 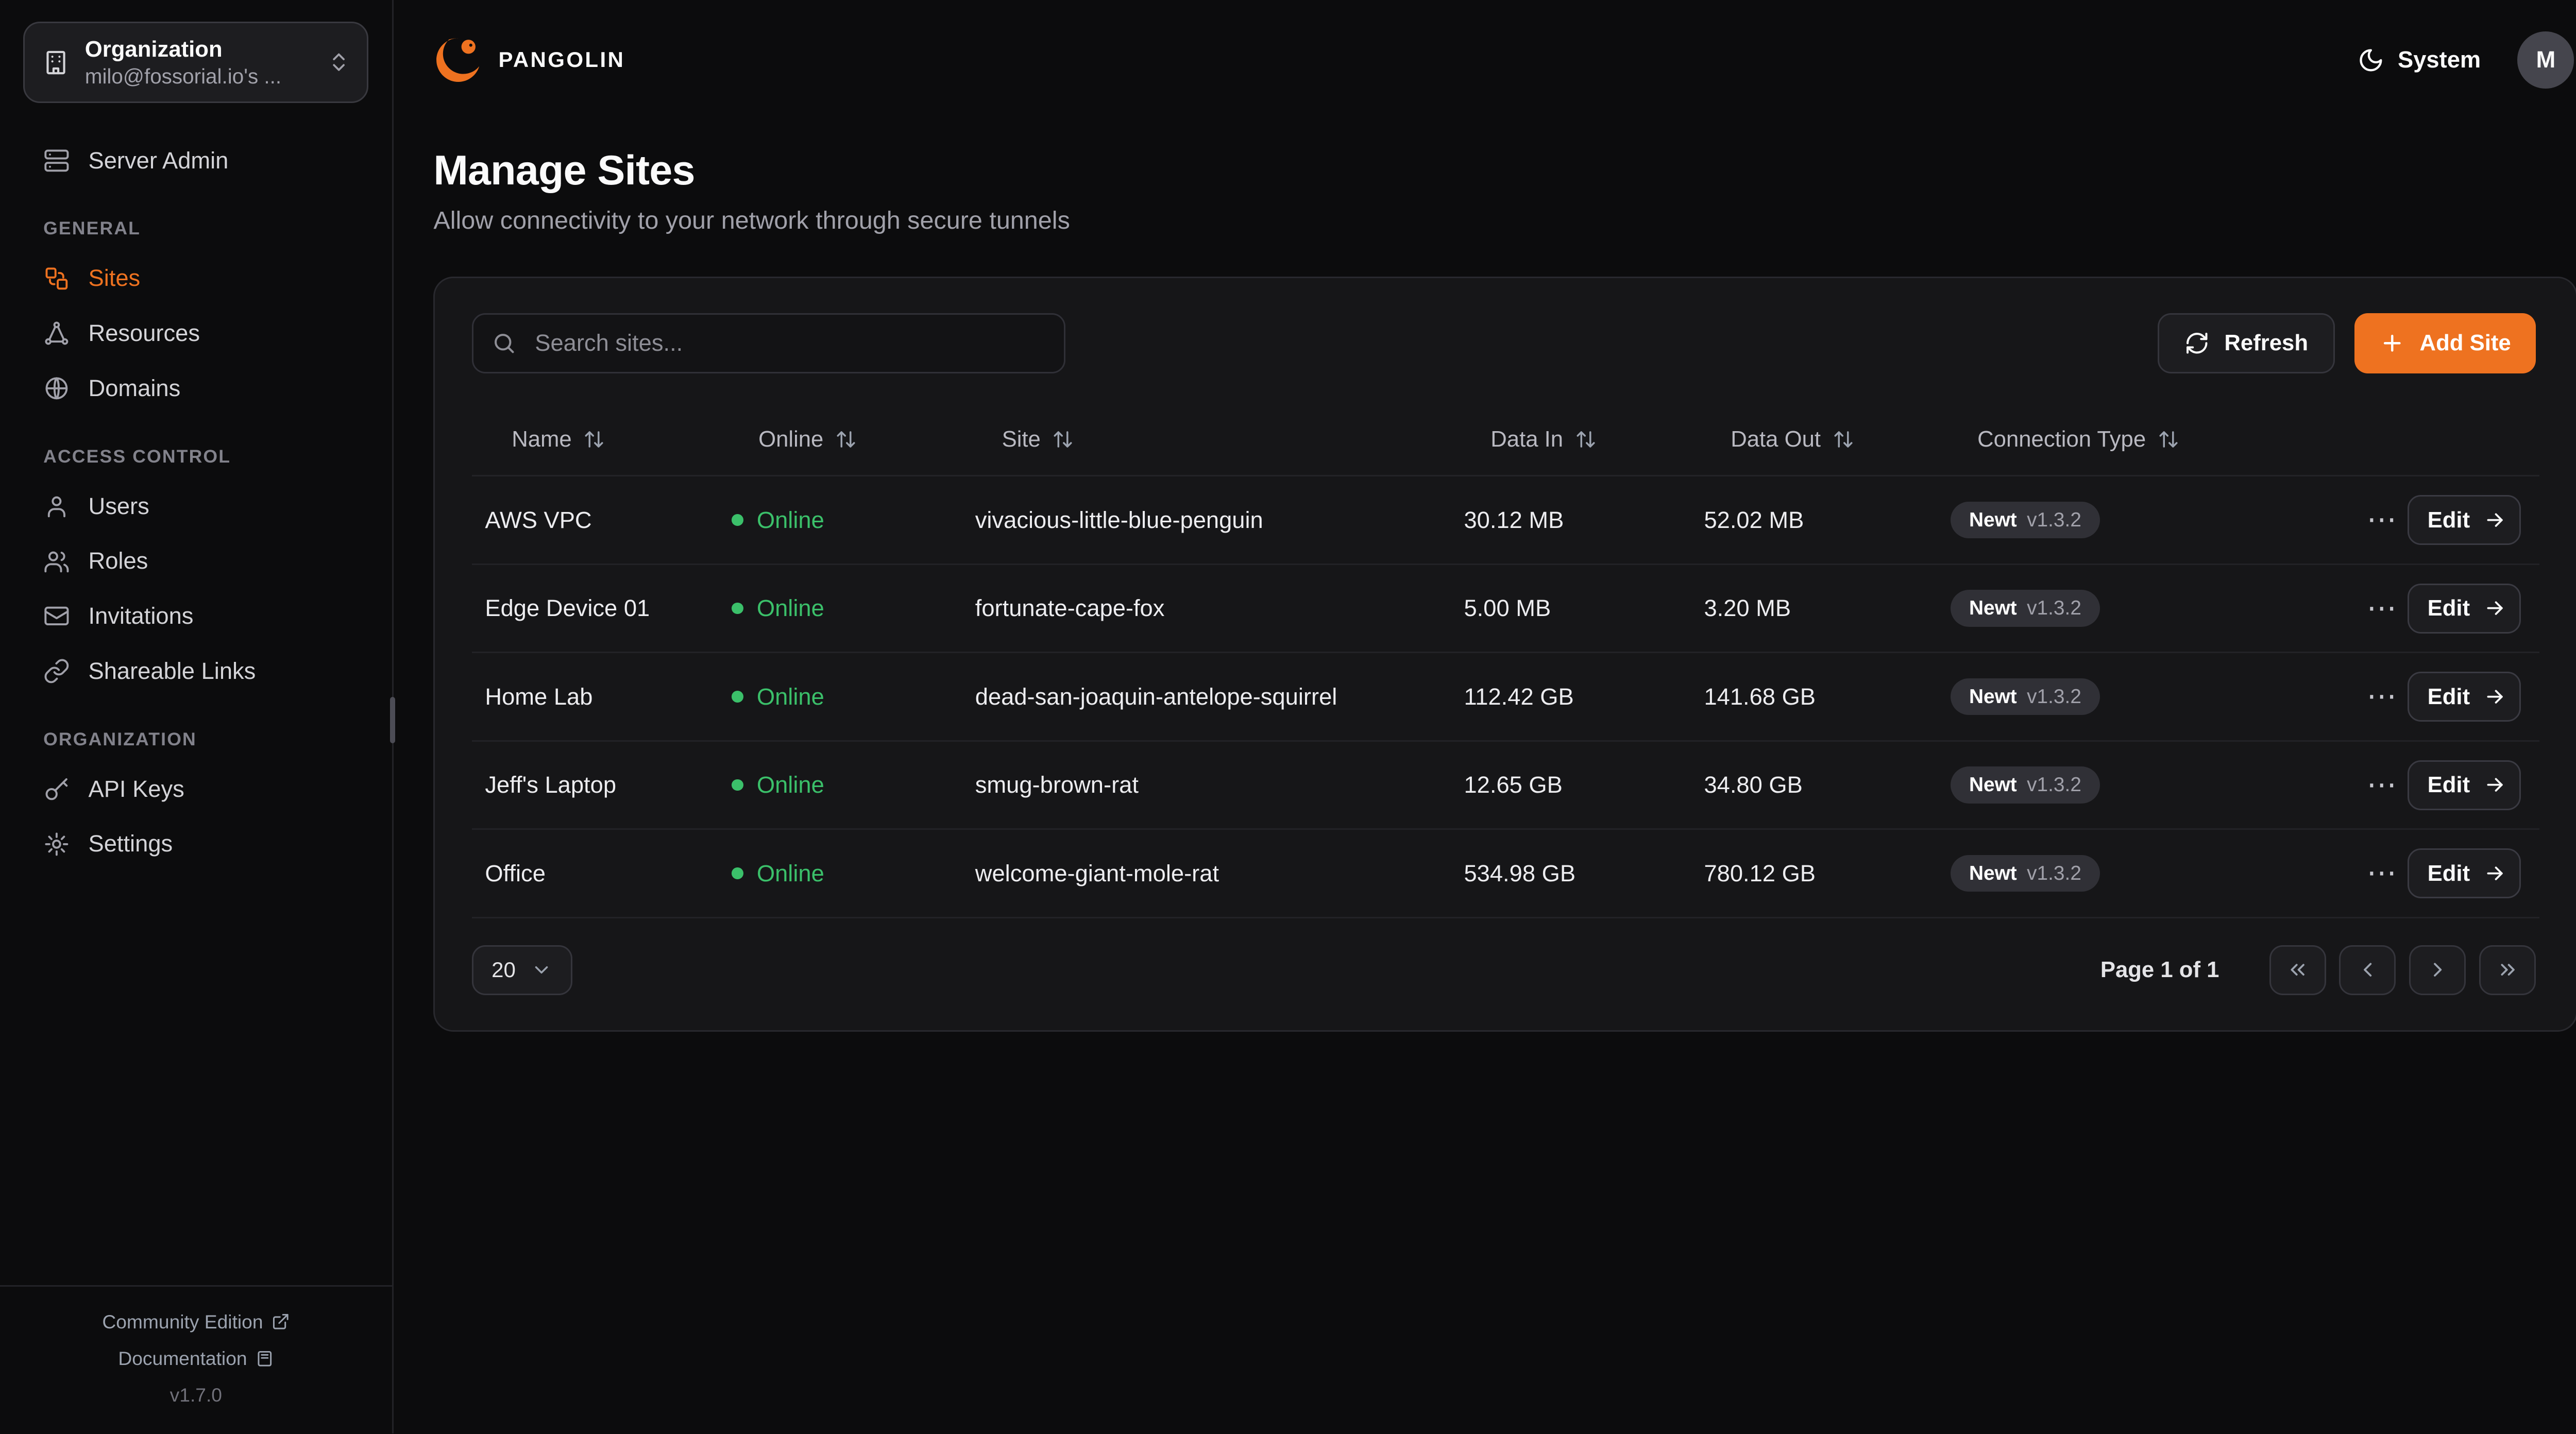 I want to click on page-size-select: 20, so click(x=521, y=970).